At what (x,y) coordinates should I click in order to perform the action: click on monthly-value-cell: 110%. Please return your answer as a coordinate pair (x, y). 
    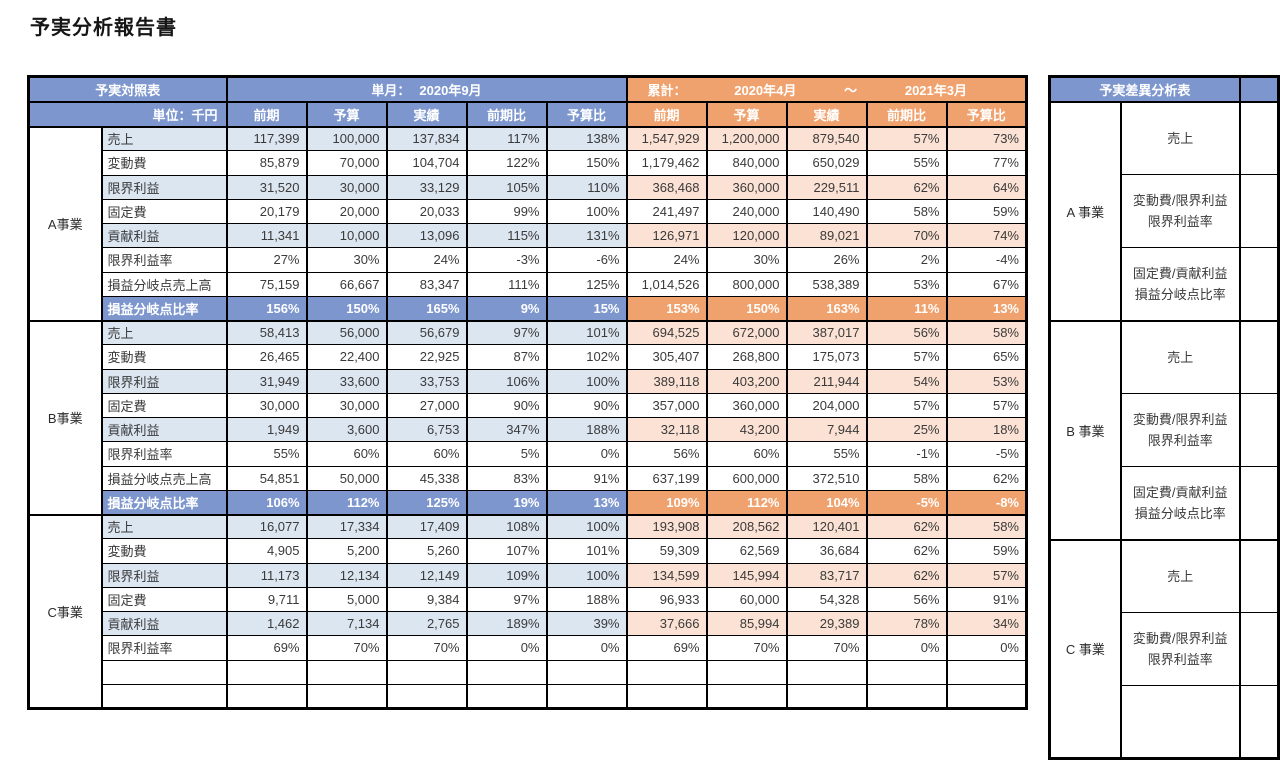
    Looking at the image, I should click on (586, 187).